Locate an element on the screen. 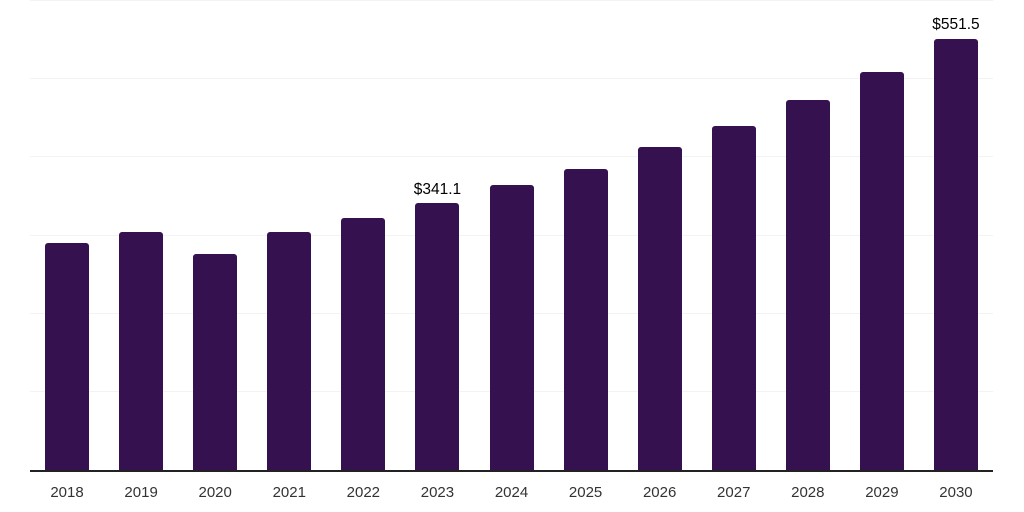 The width and height of the screenshot is (1024, 512). x-tick-label-2025: 2025 is located at coordinates (585, 492).